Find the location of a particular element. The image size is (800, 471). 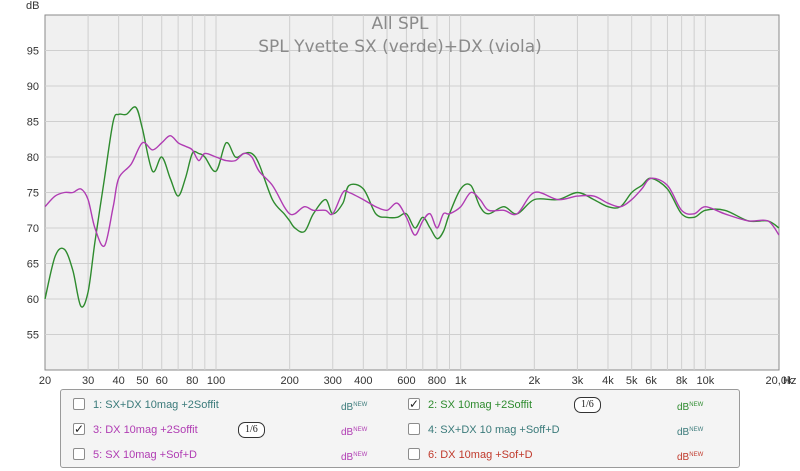

legend-unit-4: dBNEW is located at coordinates (690, 432).